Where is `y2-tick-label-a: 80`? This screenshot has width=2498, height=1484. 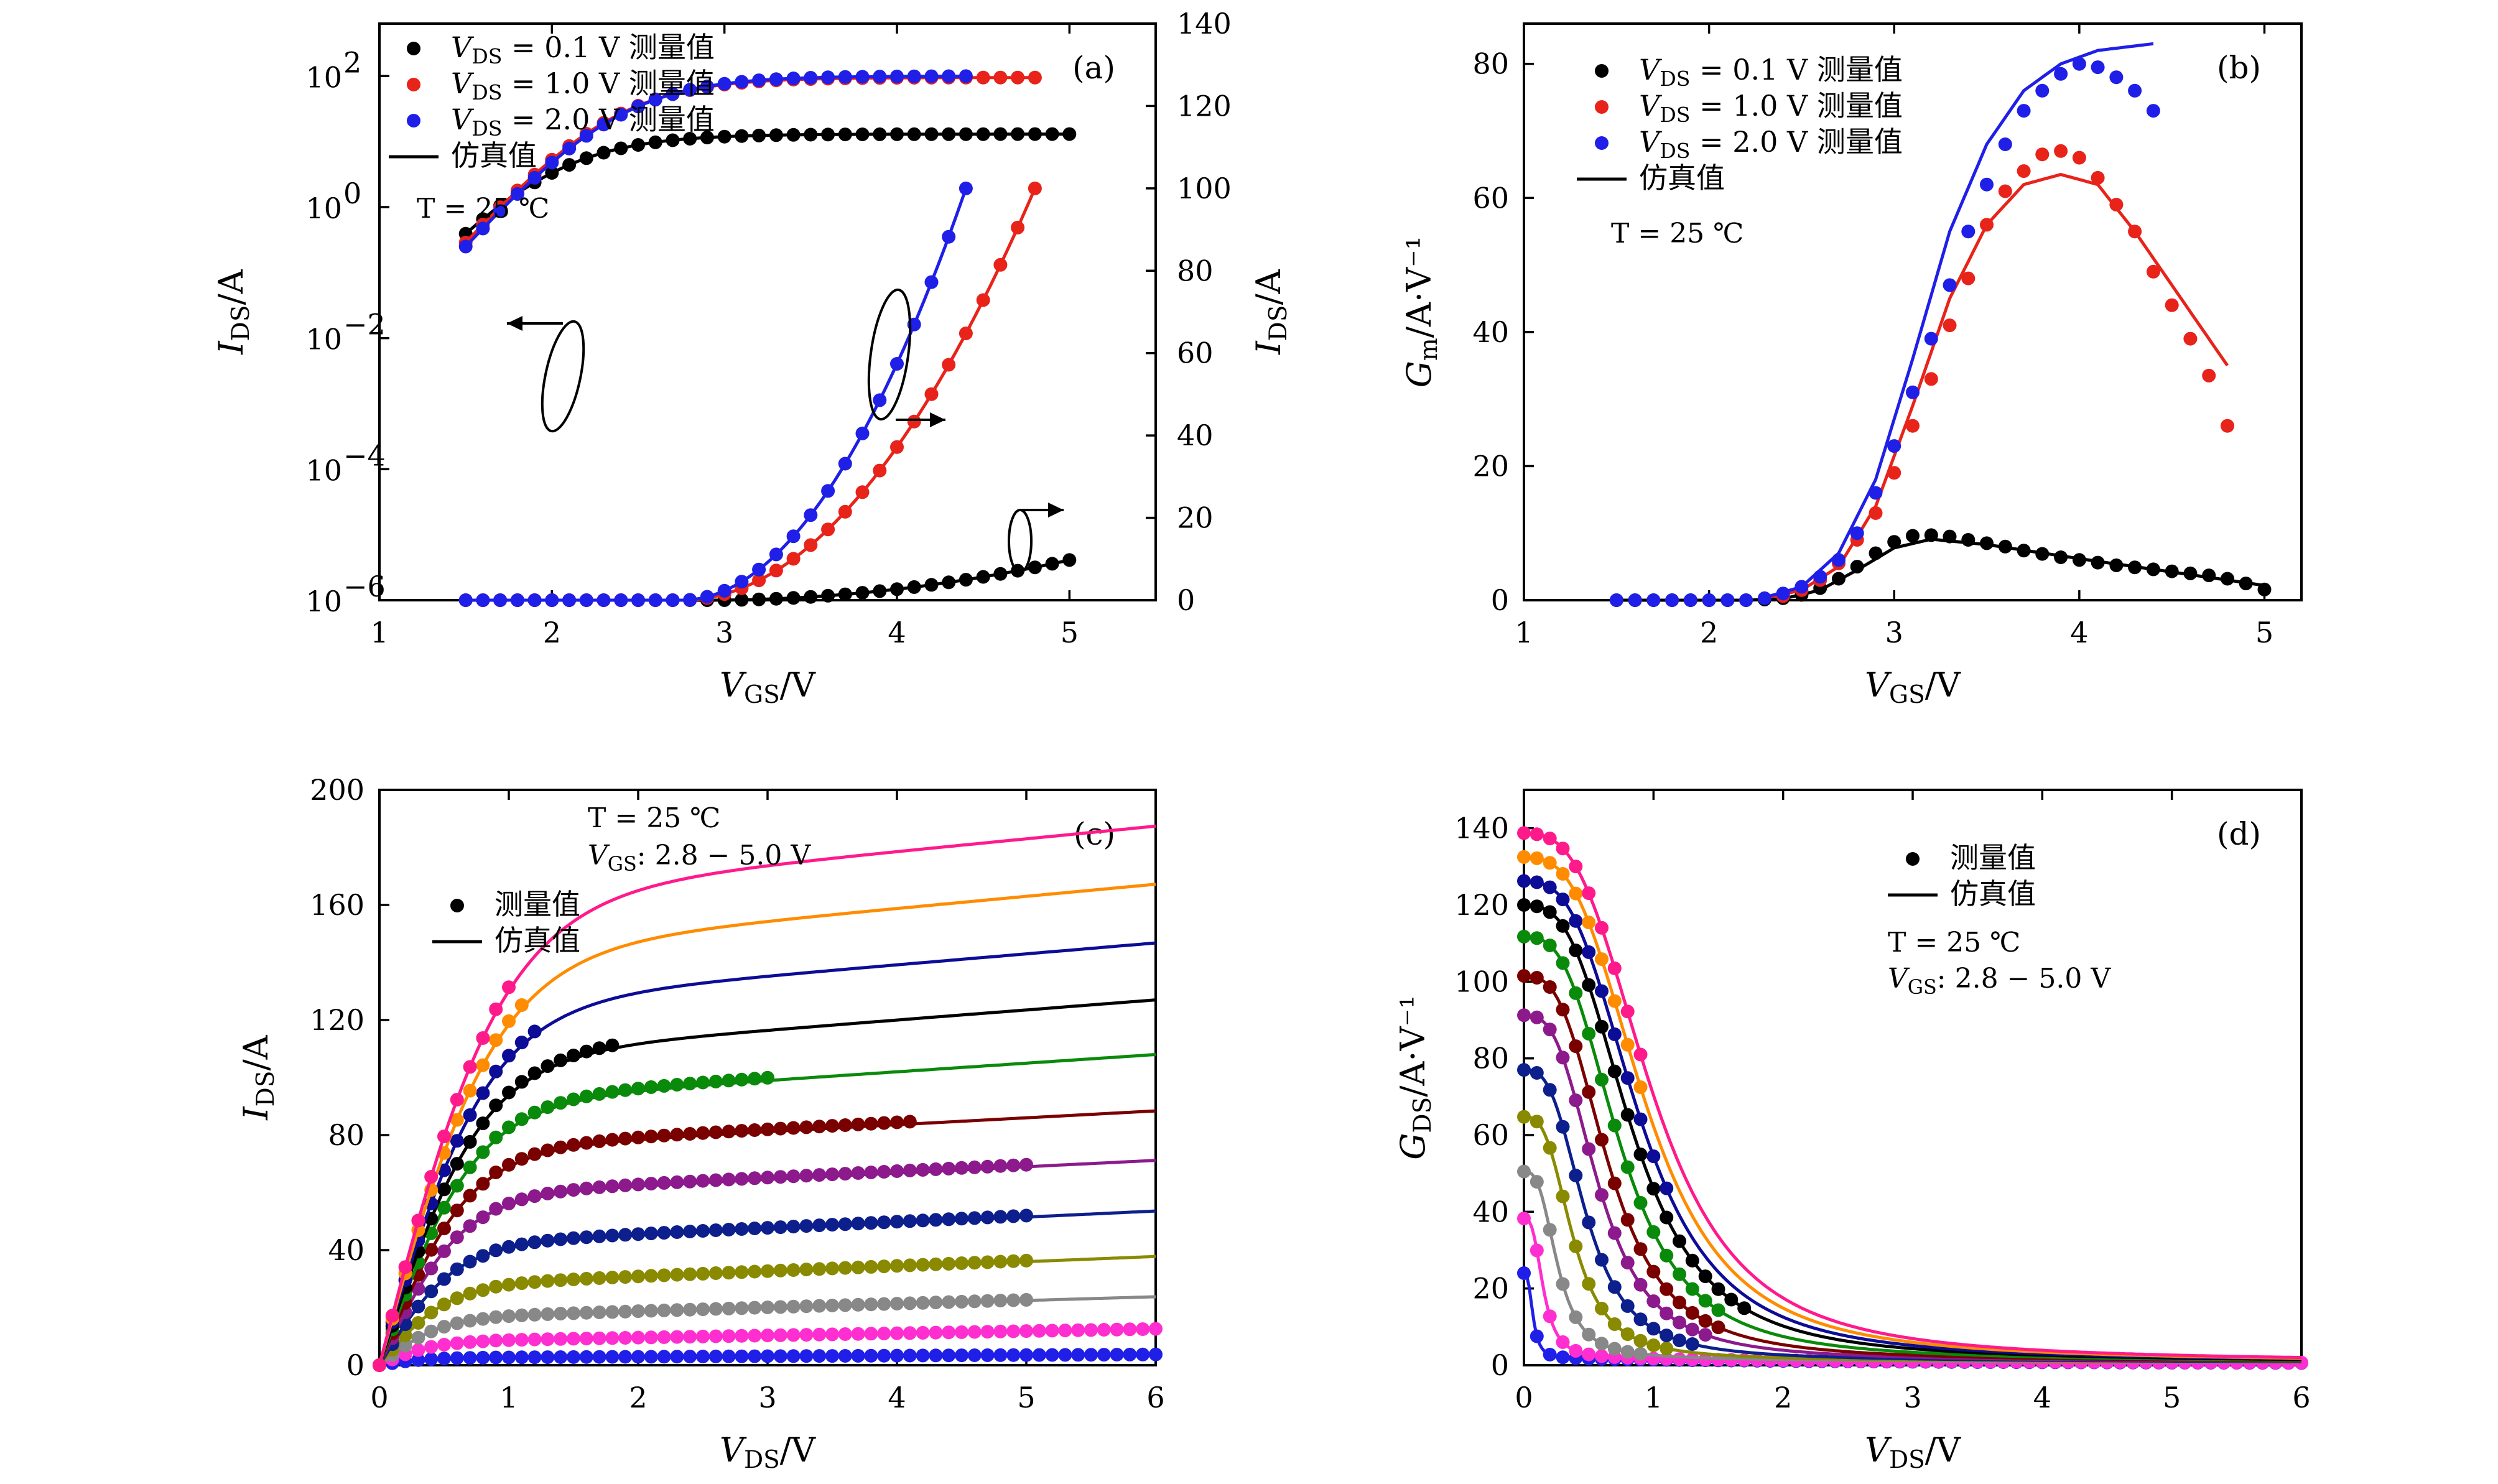 y2-tick-label-a: 80 is located at coordinates (1195, 270).